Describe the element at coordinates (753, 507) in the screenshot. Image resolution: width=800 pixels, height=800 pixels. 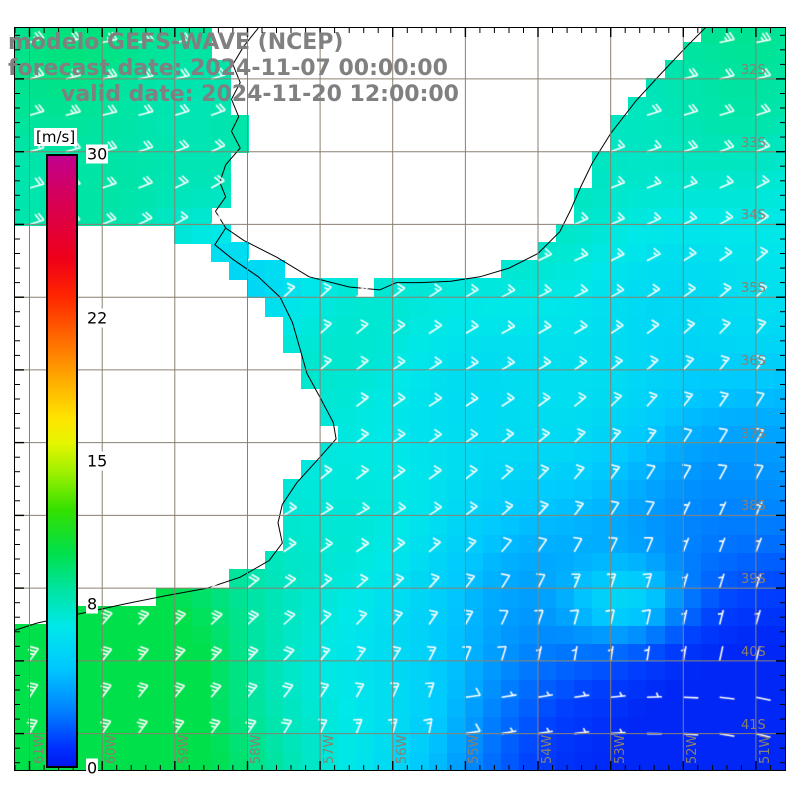
I see `lat-label-38s: 38S` at that location.